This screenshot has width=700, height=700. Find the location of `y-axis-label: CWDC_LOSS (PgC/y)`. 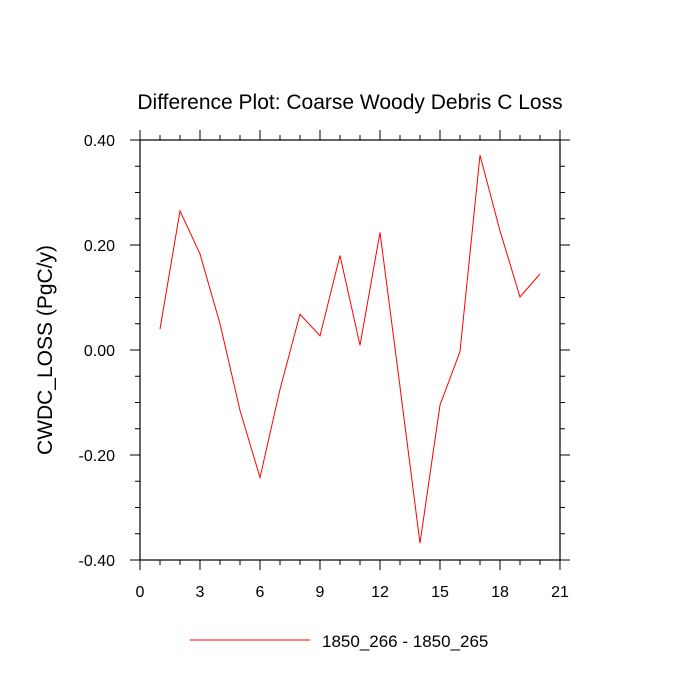

y-axis-label: CWDC_LOSS (PgC/y) is located at coordinates (45, 350).